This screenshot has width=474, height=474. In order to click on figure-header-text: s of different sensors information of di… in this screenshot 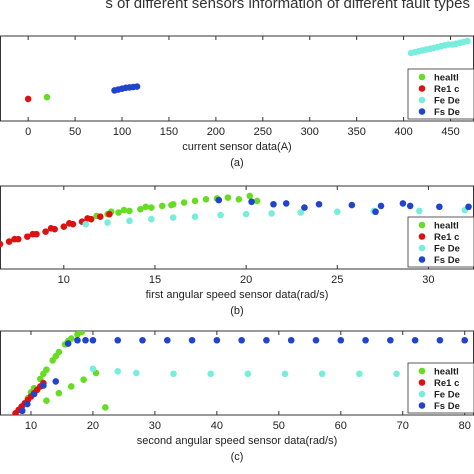, I will do `click(287, 6)`.